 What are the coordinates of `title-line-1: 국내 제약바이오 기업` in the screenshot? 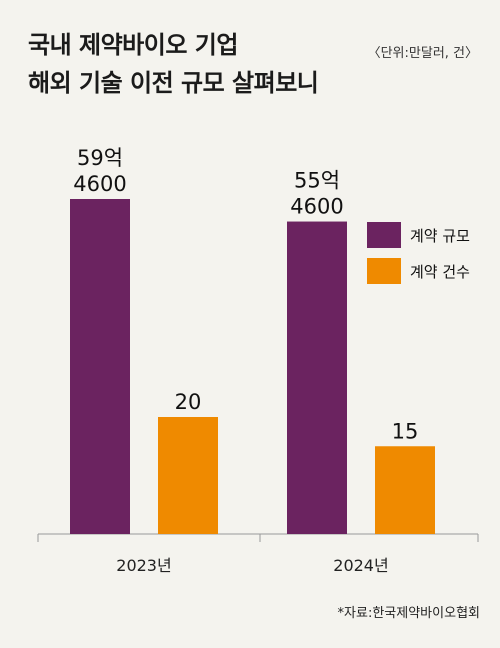 It's located at (133, 45).